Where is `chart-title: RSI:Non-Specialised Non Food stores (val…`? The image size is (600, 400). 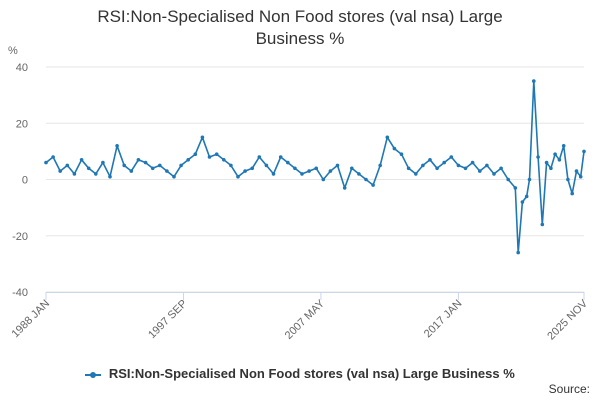 chart-title: RSI:Non-Specialised Non Food stores (val… is located at coordinates (300, 28).